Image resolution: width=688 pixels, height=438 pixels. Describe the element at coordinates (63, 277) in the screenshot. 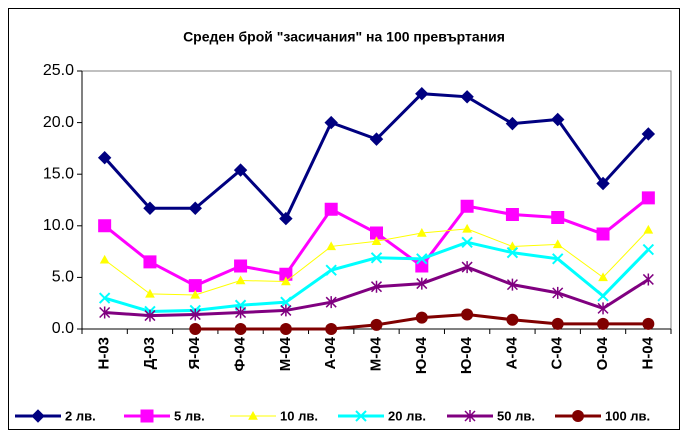

I see `y-tick-label: 5.0` at that location.